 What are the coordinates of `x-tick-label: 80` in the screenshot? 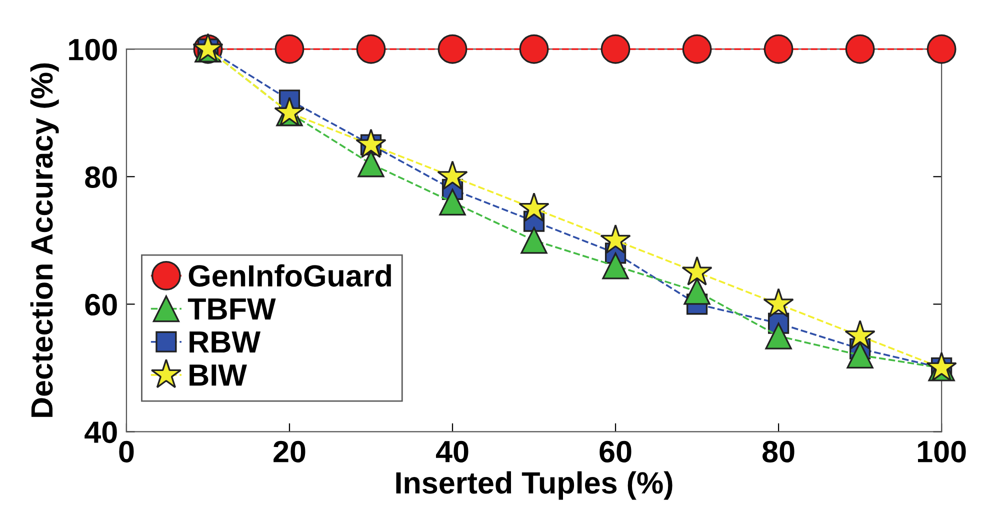 It's located at (778, 451).